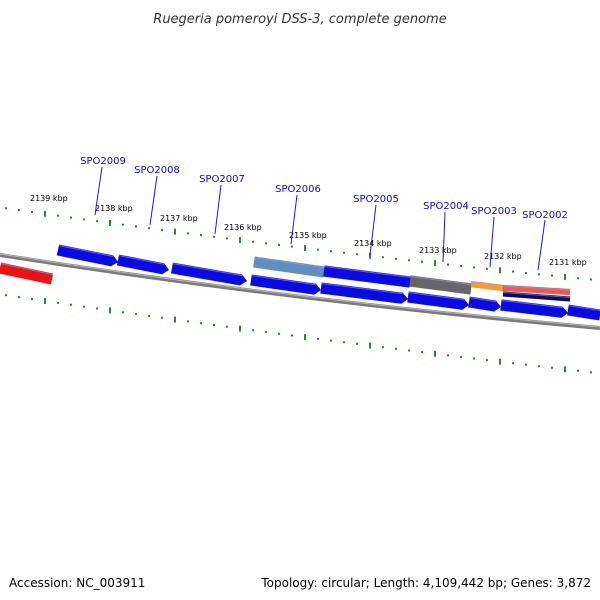  Describe the element at coordinates (308, 235) in the screenshot. I see `kbp-label: 2135 kbp` at that location.